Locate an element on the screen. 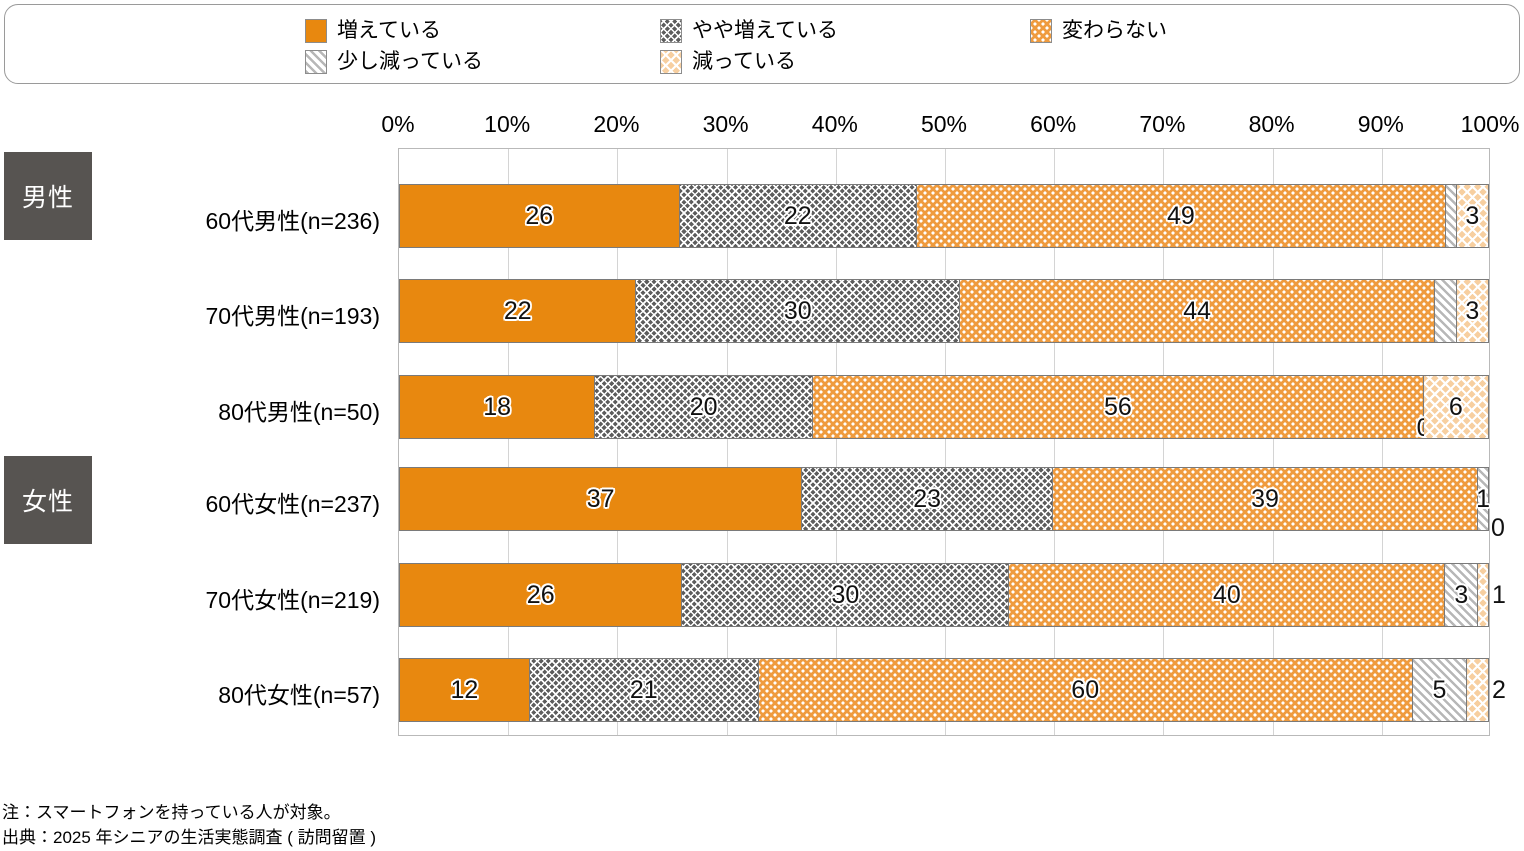 This screenshot has width=1524, height=851. x-axis-tick-labels: 0% 10% 20% 30% 40% 50% 60% 70% 80% 90% 100% is located at coordinates (950, 124).